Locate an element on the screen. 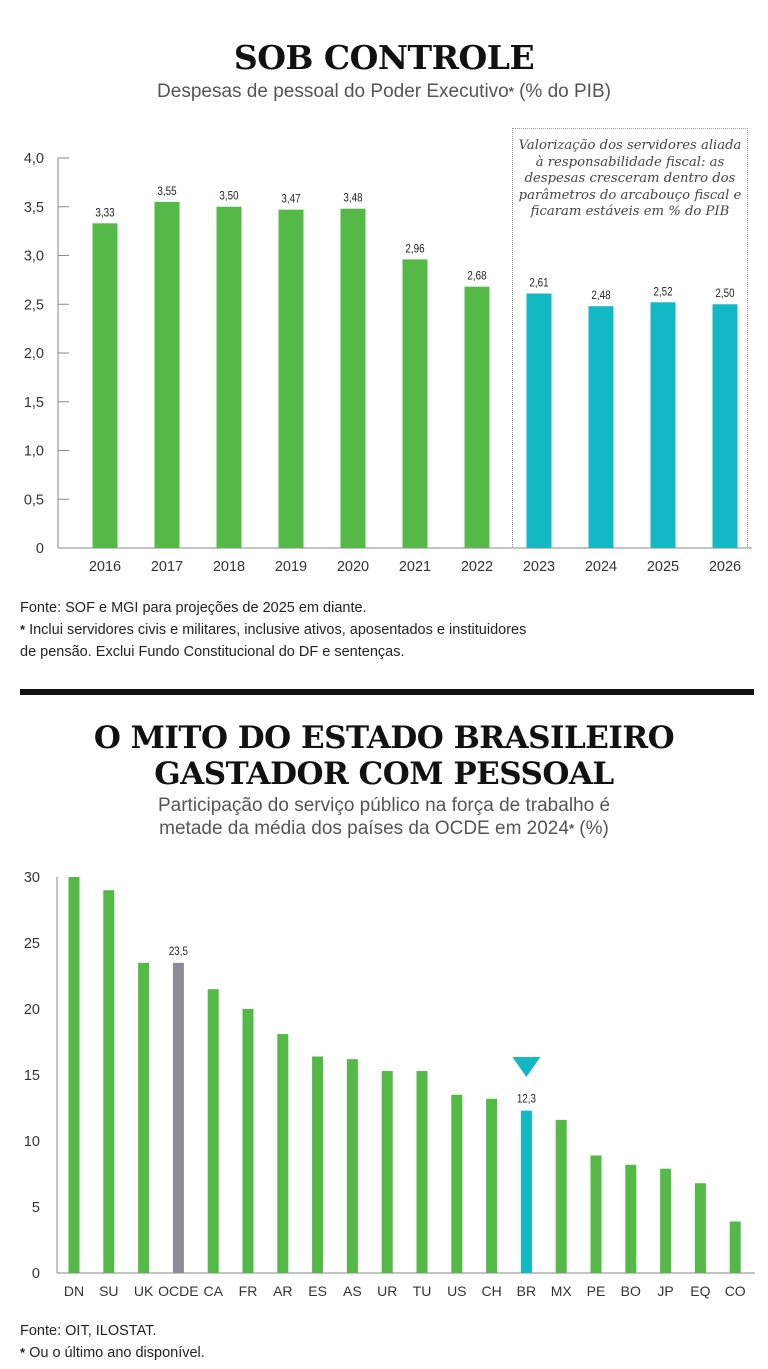 This screenshot has height=1369, width=768. chart2-footnote: * Ou o último ano disponível. is located at coordinates (112, 1353).